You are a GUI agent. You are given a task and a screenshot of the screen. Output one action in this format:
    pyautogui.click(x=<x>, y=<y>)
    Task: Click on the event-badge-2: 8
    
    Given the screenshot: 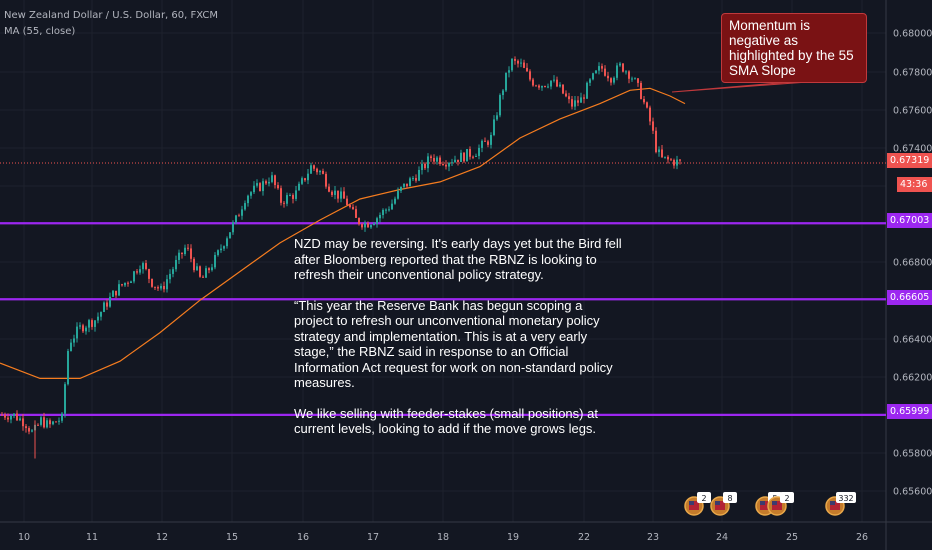 What is the action you would take?
    pyautogui.click(x=724, y=503)
    